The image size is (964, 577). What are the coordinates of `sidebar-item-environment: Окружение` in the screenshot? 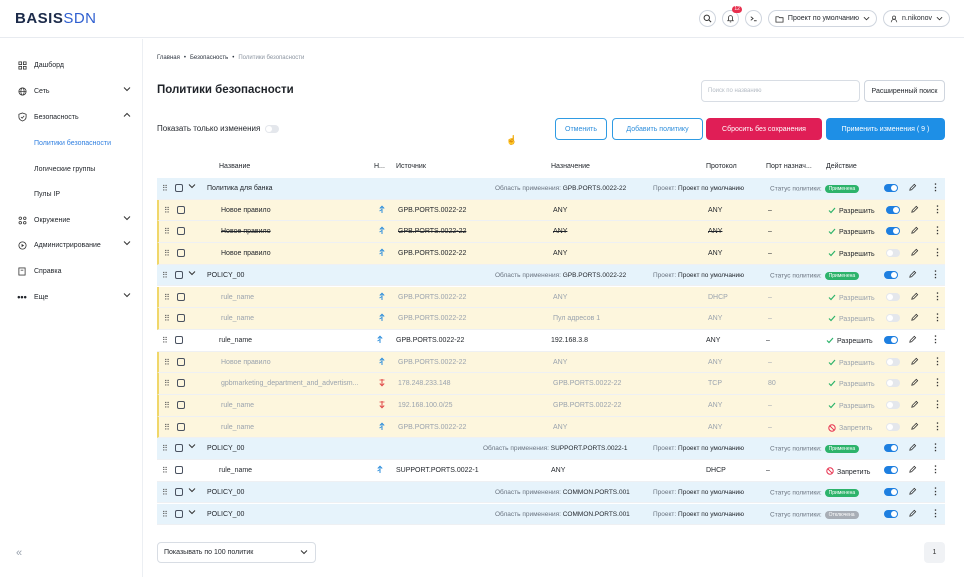 It's located at (71, 220).